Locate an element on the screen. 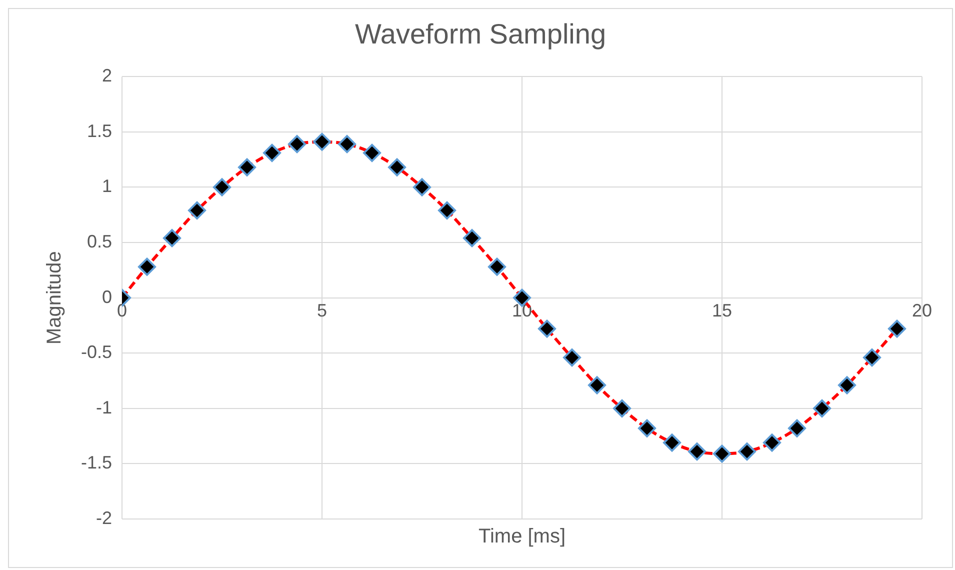 The width and height of the screenshot is (955, 570). x-tick-label: 20 is located at coordinates (922, 310).